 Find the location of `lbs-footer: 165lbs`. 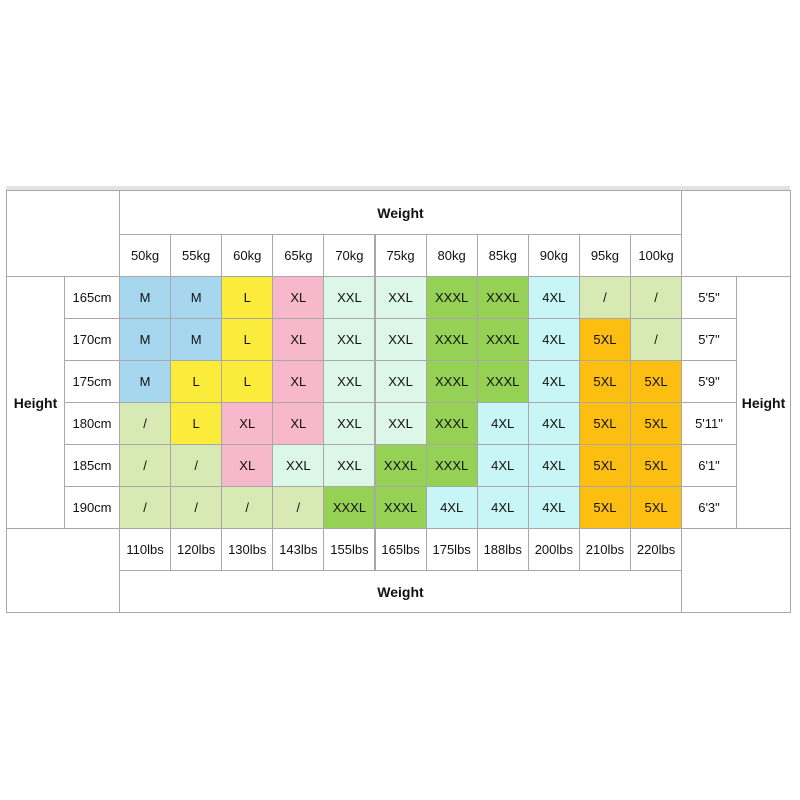

lbs-footer: 165lbs is located at coordinates (400, 549).